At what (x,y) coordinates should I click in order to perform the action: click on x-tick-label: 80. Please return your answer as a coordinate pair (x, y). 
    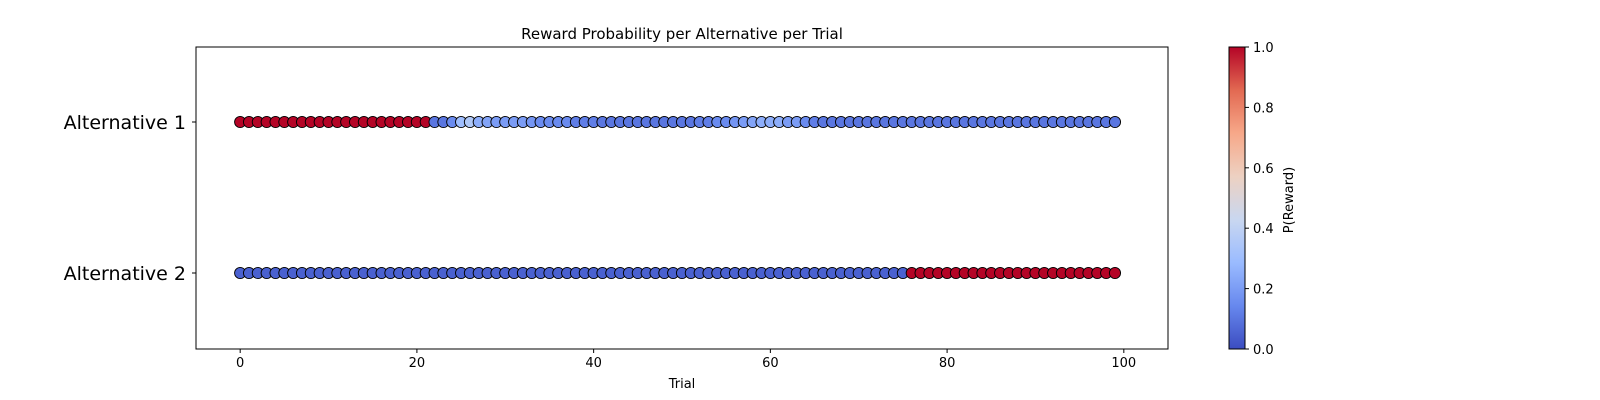
    Looking at the image, I should click on (947, 363).